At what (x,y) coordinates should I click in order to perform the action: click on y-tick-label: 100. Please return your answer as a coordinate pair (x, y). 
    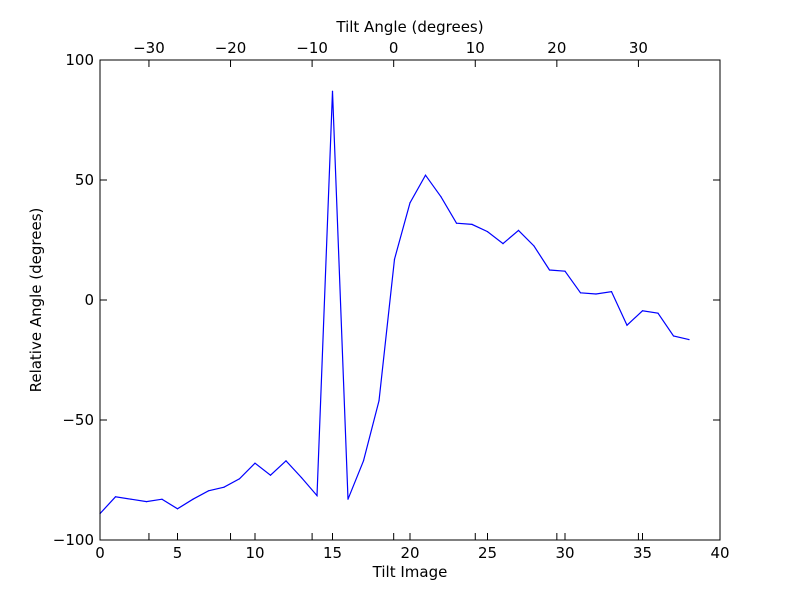
    Looking at the image, I should click on (79, 60).